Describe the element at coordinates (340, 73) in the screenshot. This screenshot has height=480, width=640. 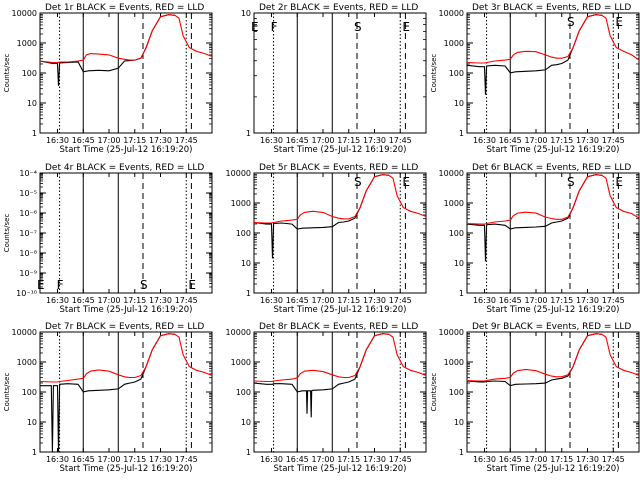
I see `plot-frame` at that location.